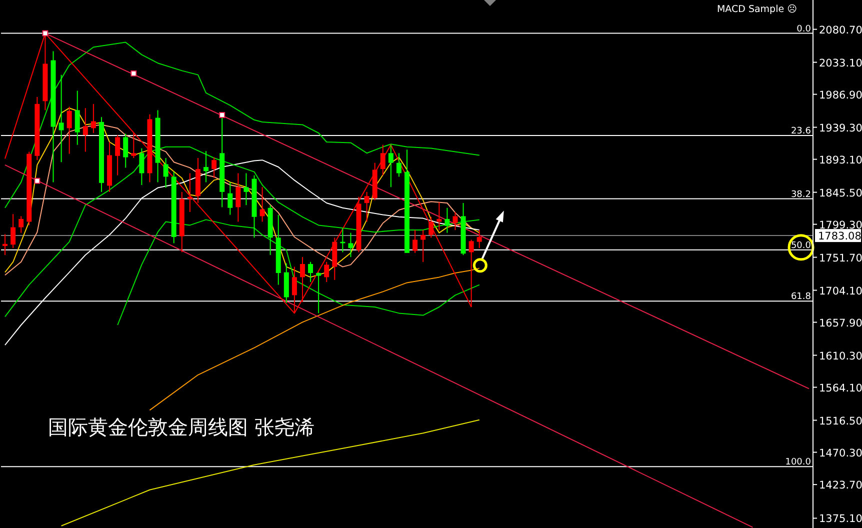 This screenshot has height=528, width=862. What do you see at coordinates (840, 421) in the screenshot?
I see `y-tick-label: 1516.50` at bounding box center [840, 421].